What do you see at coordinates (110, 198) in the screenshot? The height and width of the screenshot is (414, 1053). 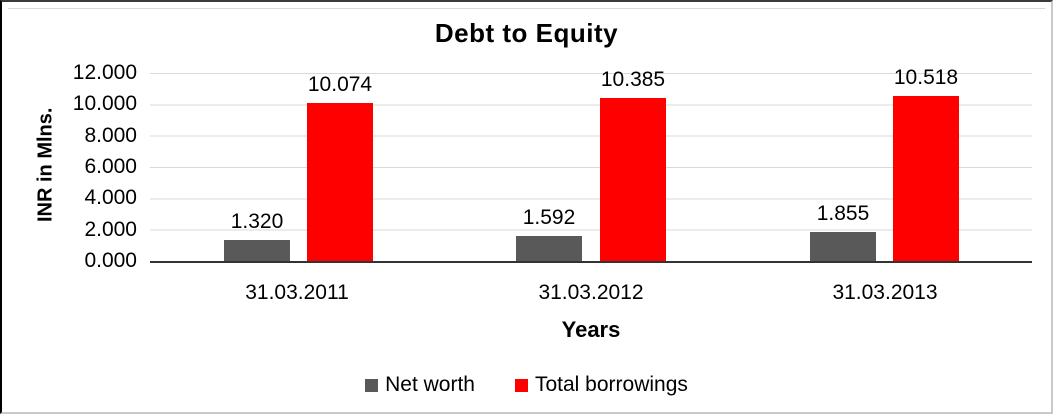 I see `y-tick-4000: 4.000` at bounding box center [110, 198].